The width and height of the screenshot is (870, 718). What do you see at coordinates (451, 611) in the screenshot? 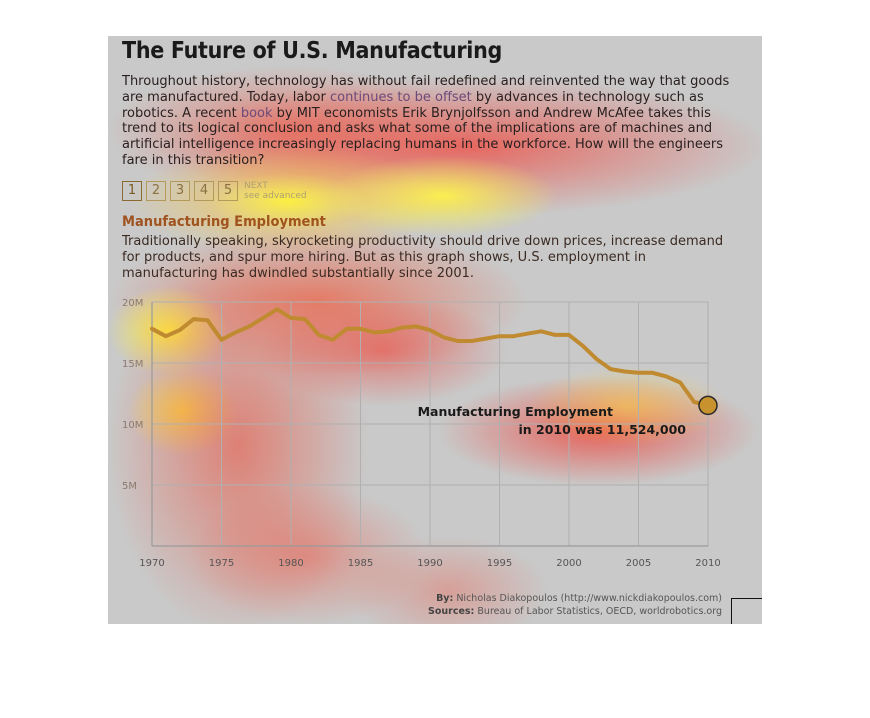
I see `sources-label: Sources:` at bounding box center [451, 611].